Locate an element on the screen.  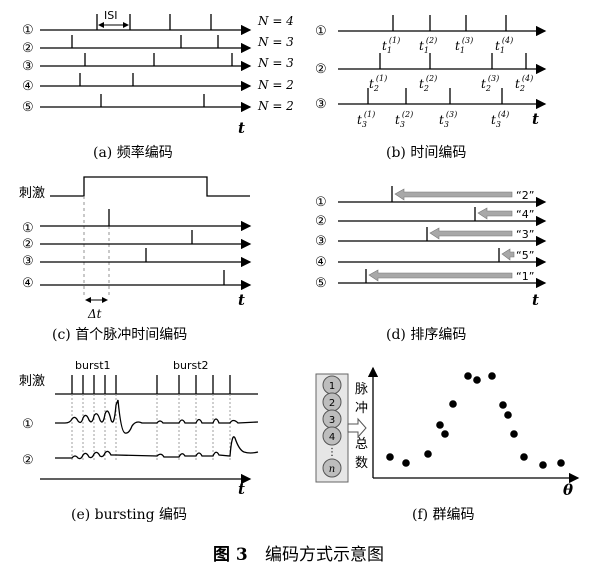
a-row-index: ⑤ is located at coordinates (28, 107).